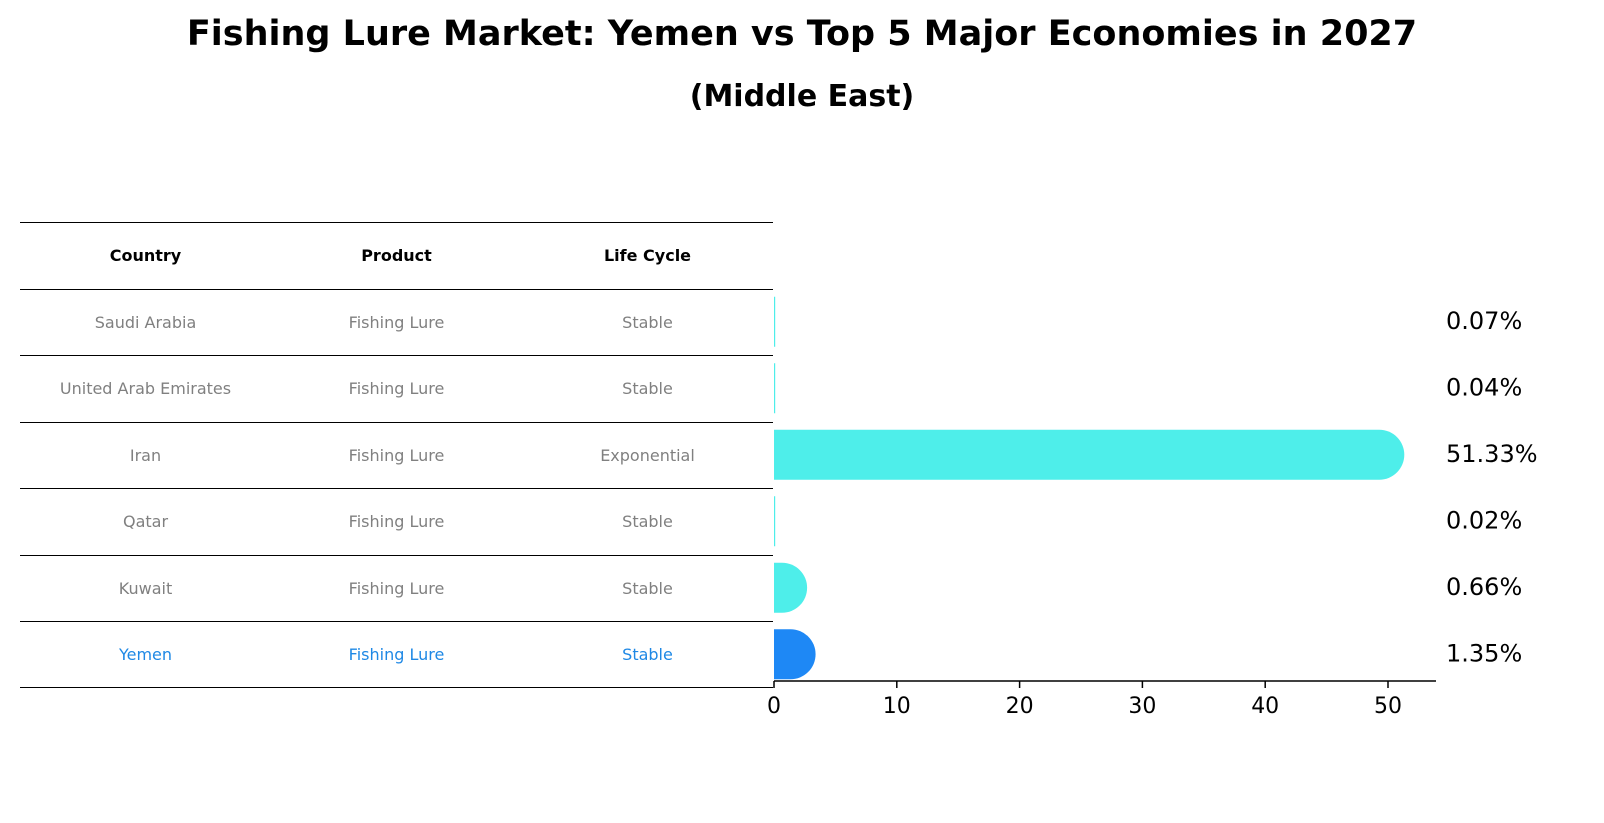 This screenshot has width=1604, height=823. What do you see at coordinates (774, 706) in the screenshot?
I see `x-tick-label: 0` at bounding box center [774, 706].